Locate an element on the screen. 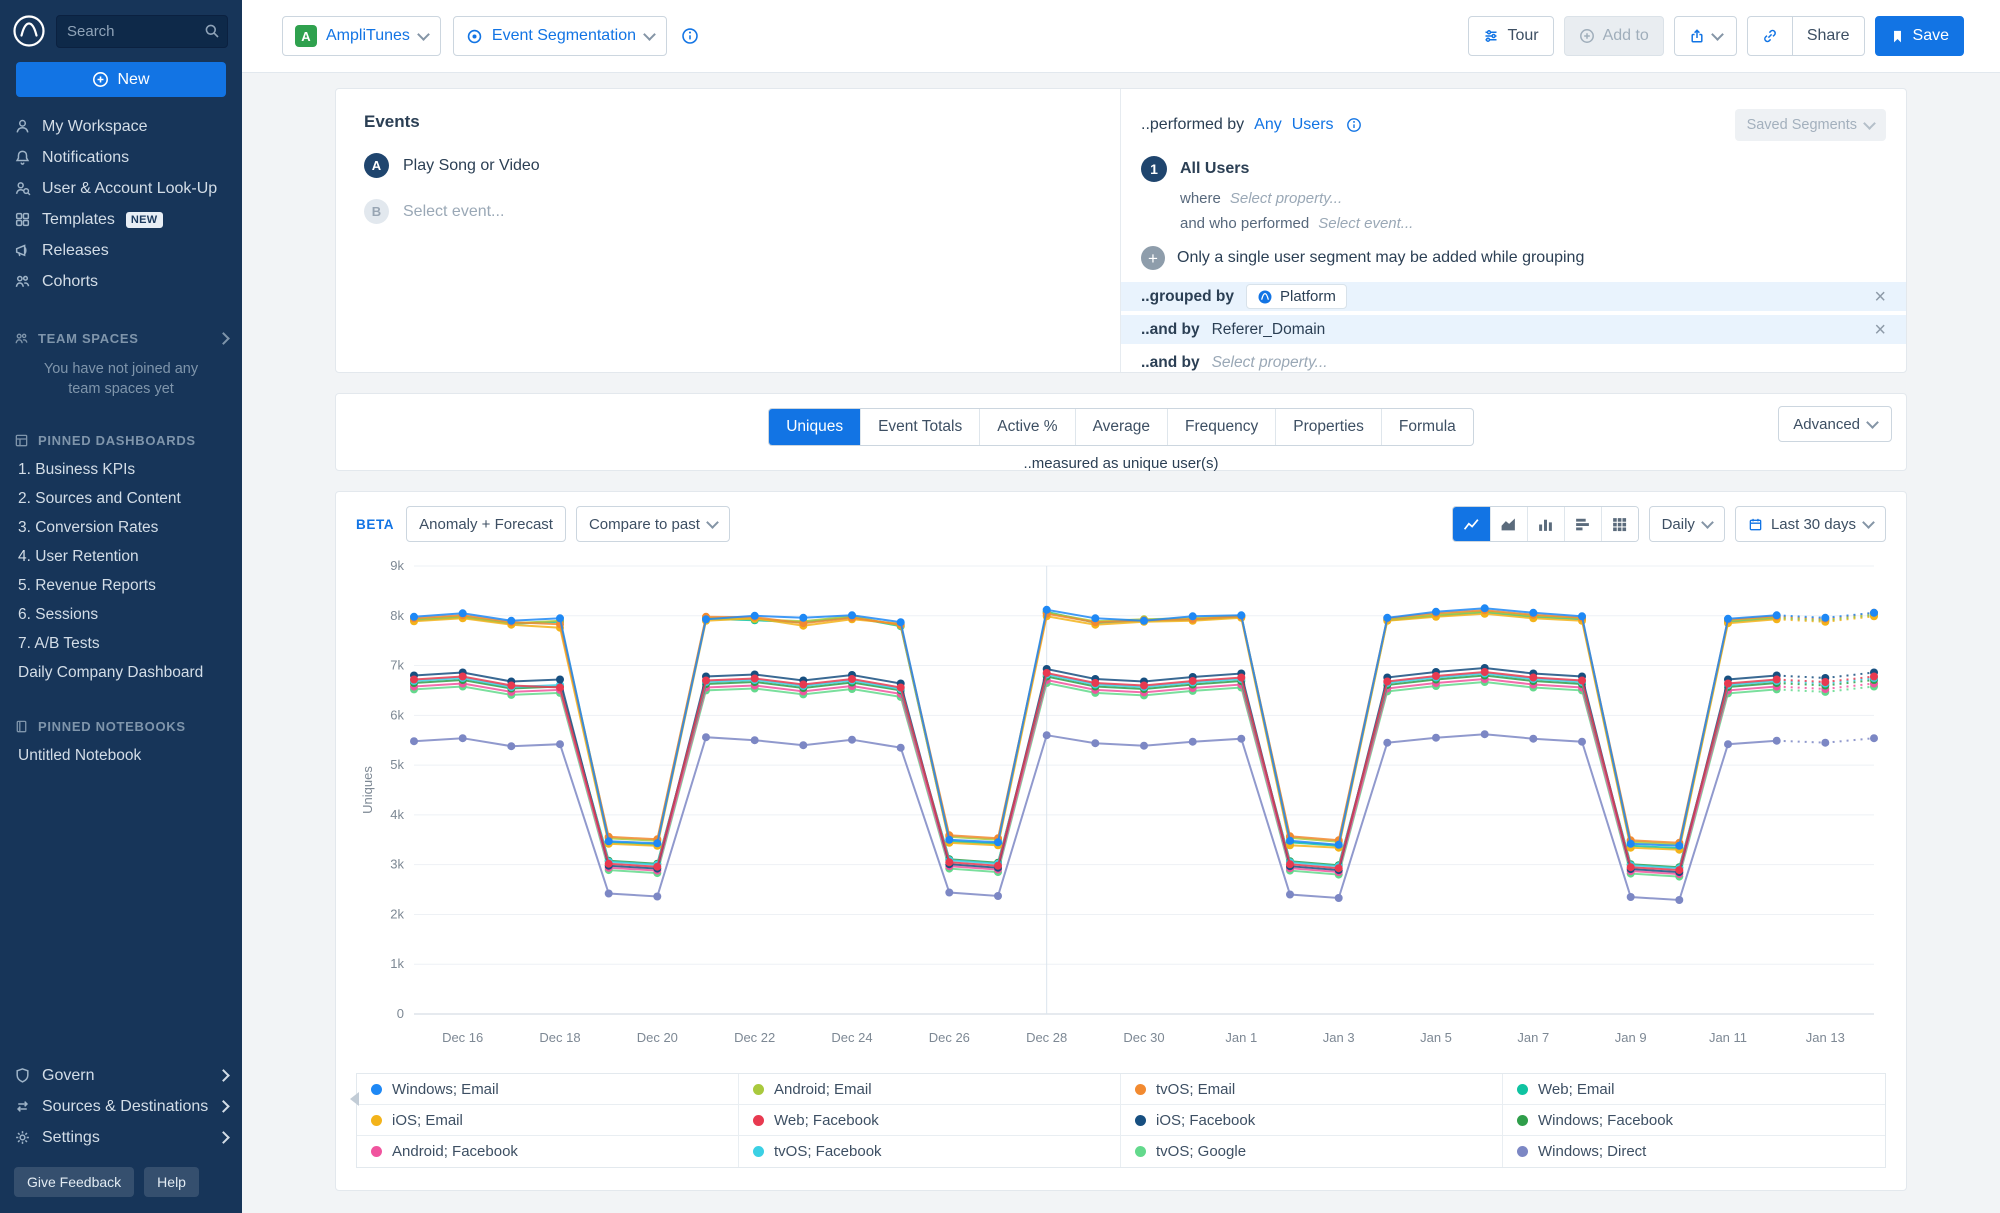  sidebar-item-my-workspace: My Workspace is located at coordinates (121, 126).